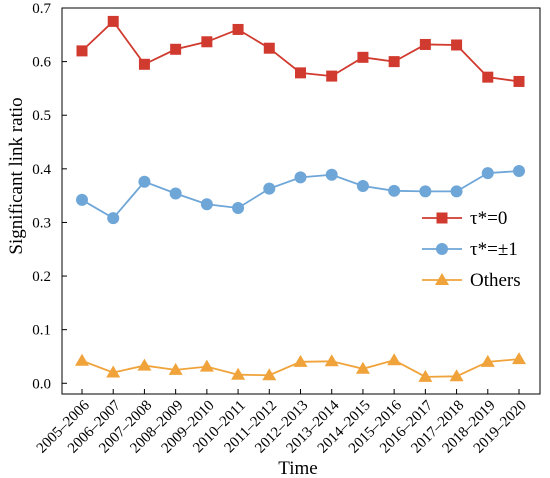 The height and width of the screenshot is (478, 550). I want to click on y-tick-label: 0.2, so click(41, 277).